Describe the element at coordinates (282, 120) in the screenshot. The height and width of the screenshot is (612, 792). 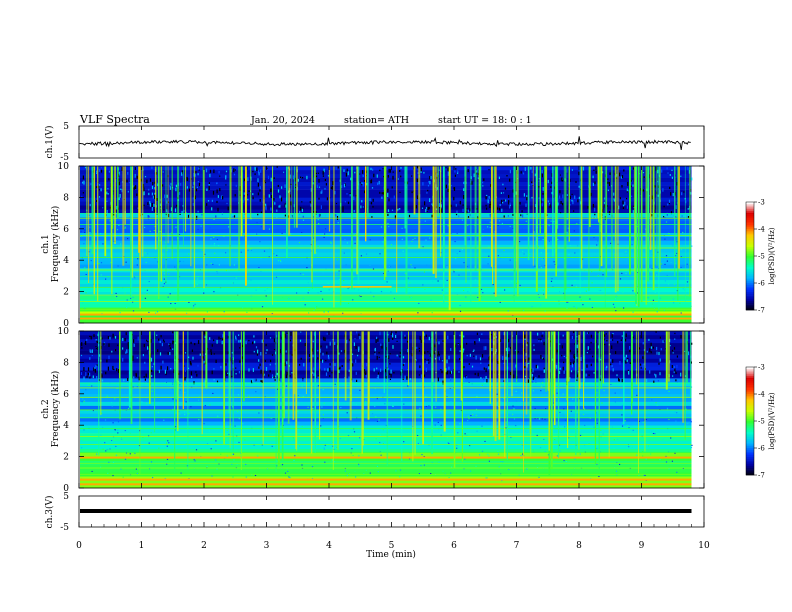
I see `date-label: Jan. 20, 2024` at that location.